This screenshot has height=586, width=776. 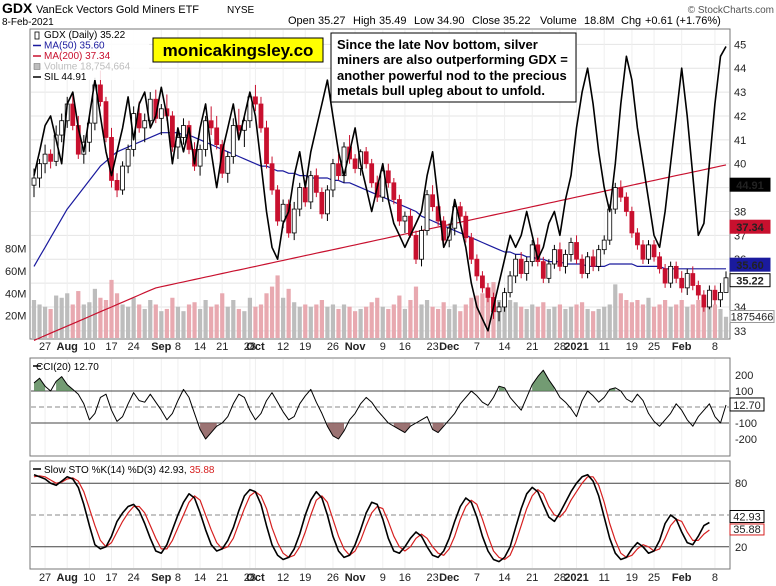 What do you see at coordinates (15, 250) in the screenshot?
I see `volume-y-tick: 80M` at bounding box center [15, 250].